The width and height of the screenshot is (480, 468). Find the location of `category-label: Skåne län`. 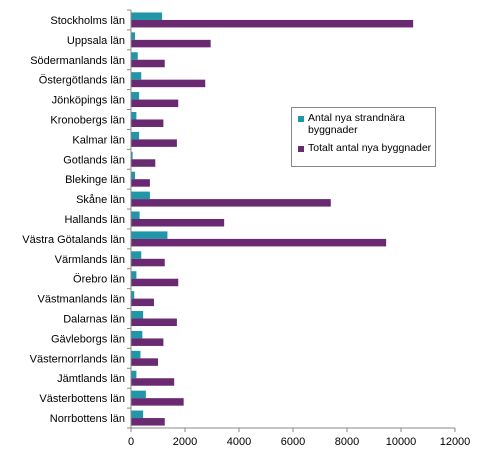

category-label: Skåne län is located at coordinates (100, 200).